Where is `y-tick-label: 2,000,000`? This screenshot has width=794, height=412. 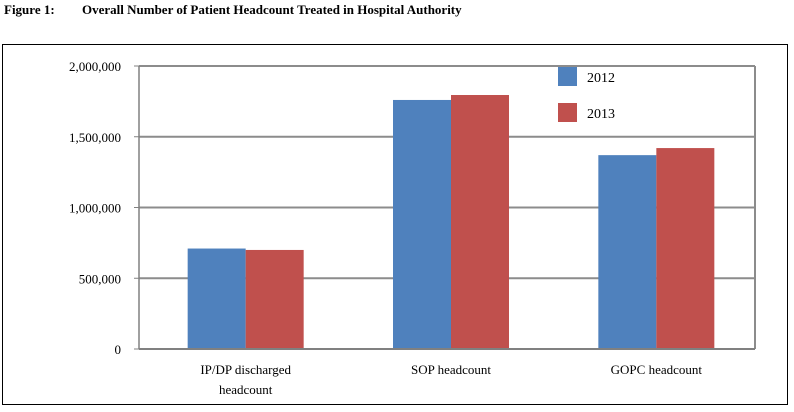 y-tick-label: 2,000,000 is located at coordinates (95, 66).